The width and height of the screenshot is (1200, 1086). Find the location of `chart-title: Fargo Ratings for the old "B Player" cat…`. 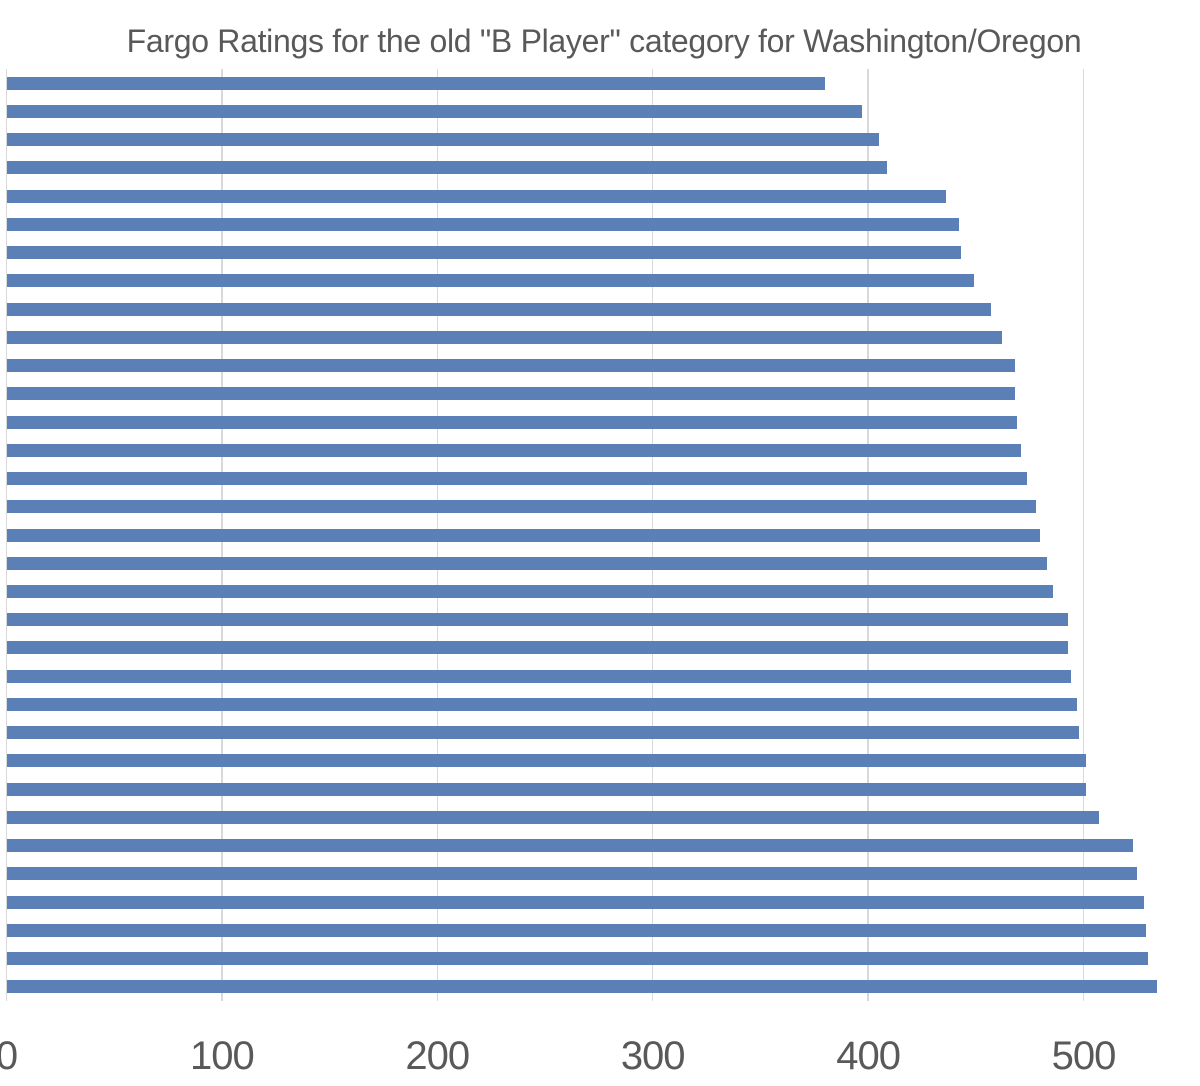

chart-title: Fargo Ratings for the old "B Player" cat… is located at coordinates (604, 41).